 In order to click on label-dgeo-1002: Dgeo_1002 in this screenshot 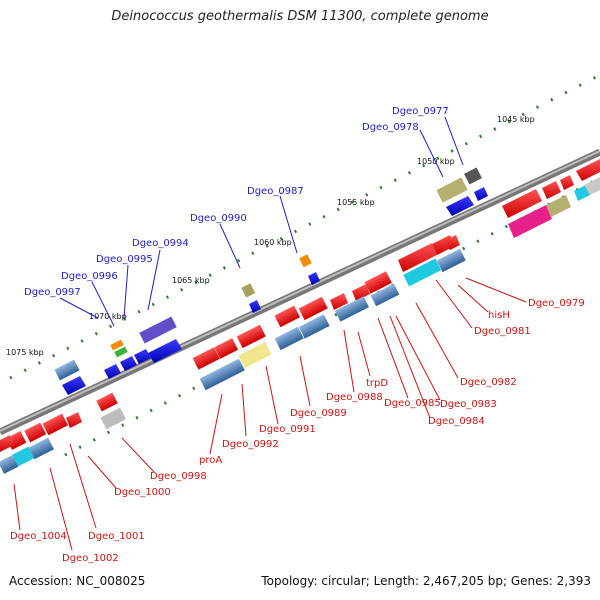, I will do `click(90, 558)`.